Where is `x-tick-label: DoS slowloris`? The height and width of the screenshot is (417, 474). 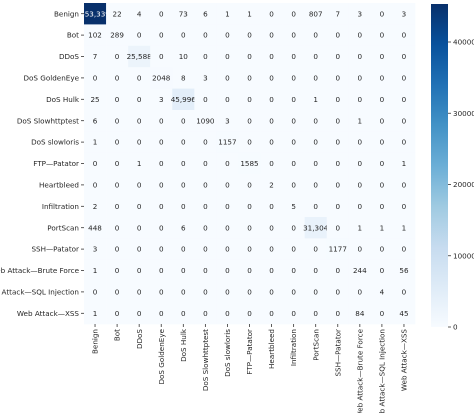
x-tick-label: DoS slowloris is located at coordinates (227, 353).